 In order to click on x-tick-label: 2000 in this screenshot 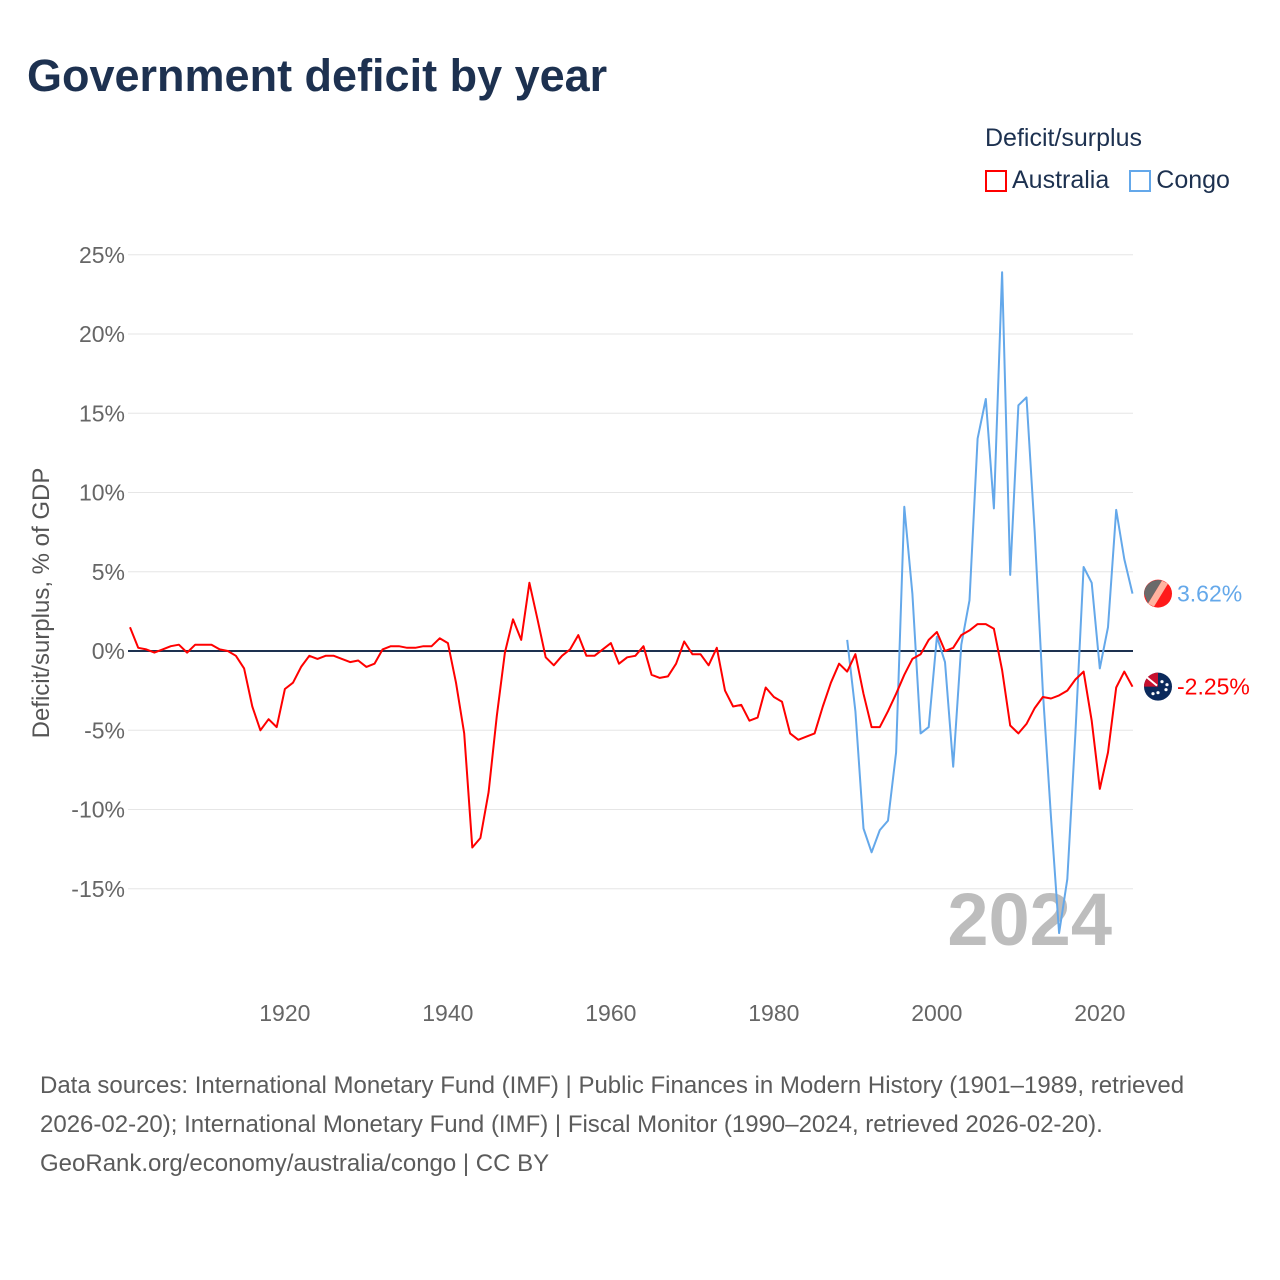, I will do `click(936, 1013)`.